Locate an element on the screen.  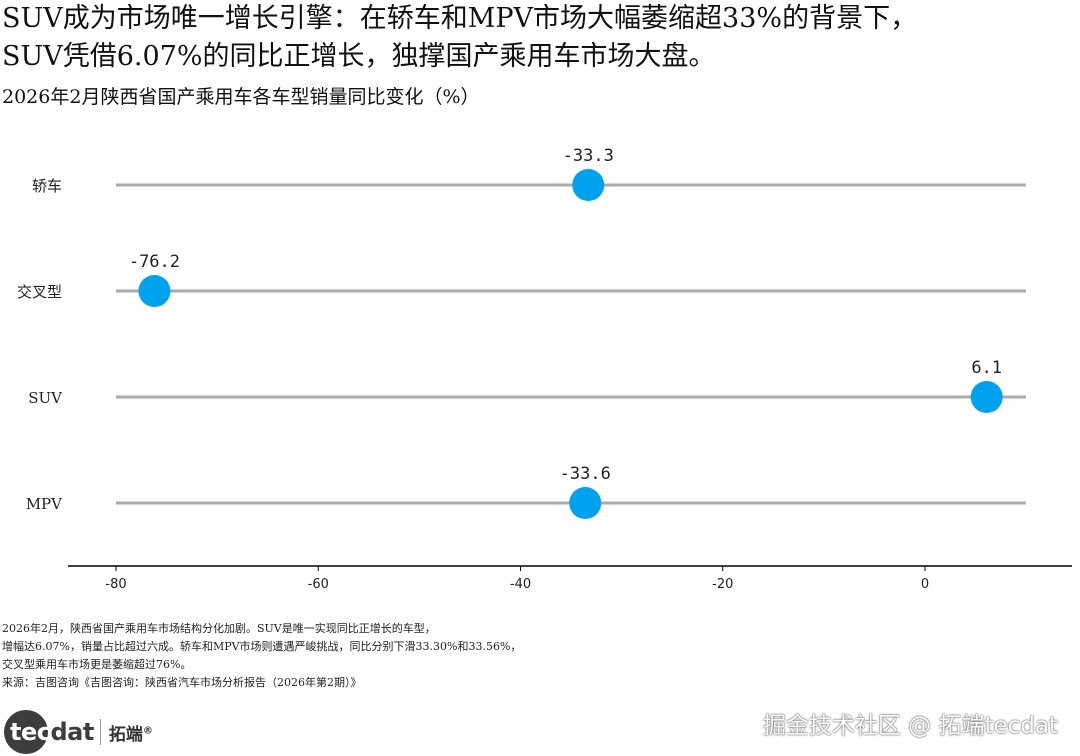
x-tick-label: 0 is located at coordinates (925, 584).